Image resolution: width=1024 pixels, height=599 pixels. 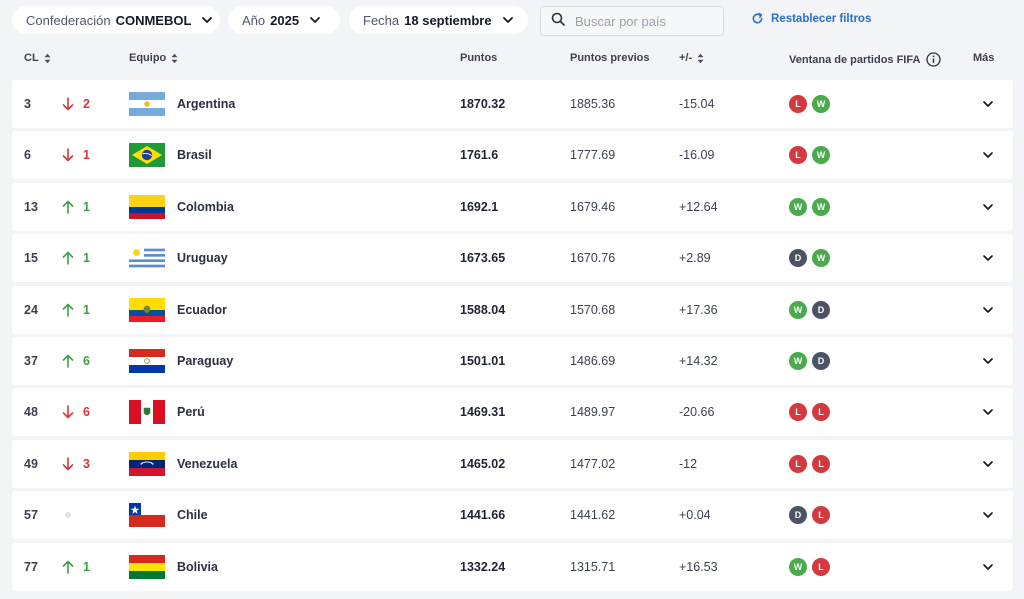 I want to click on previous-points-cell: 1477.02, so click(x=592, y=464).